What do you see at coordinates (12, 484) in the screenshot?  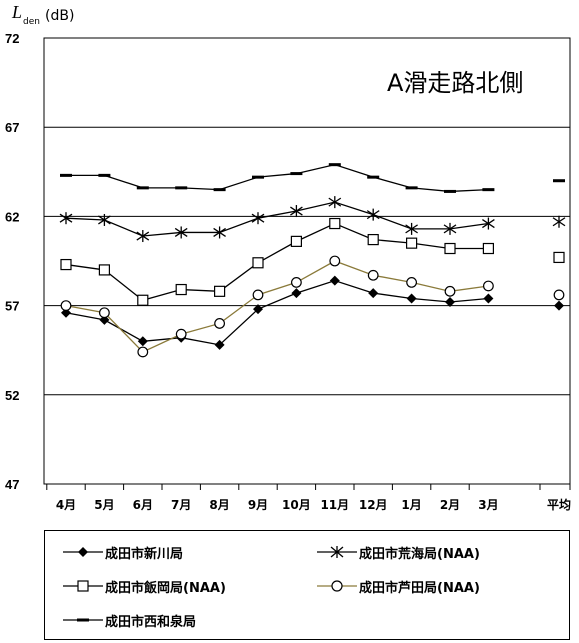 I see `y-tick-label: 47` at bounding box center [12, 484].